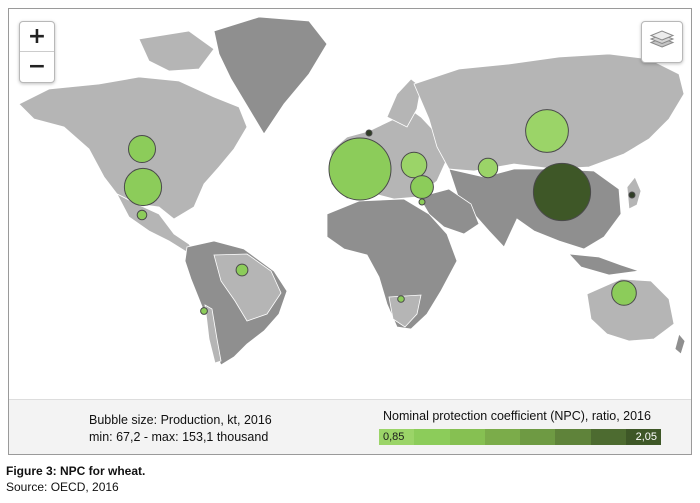 The width and height of the screenshot is (700, 503). Describe the element at coordinates (143, 187) in the screenshot. I see `bubble-united-states` at that location.